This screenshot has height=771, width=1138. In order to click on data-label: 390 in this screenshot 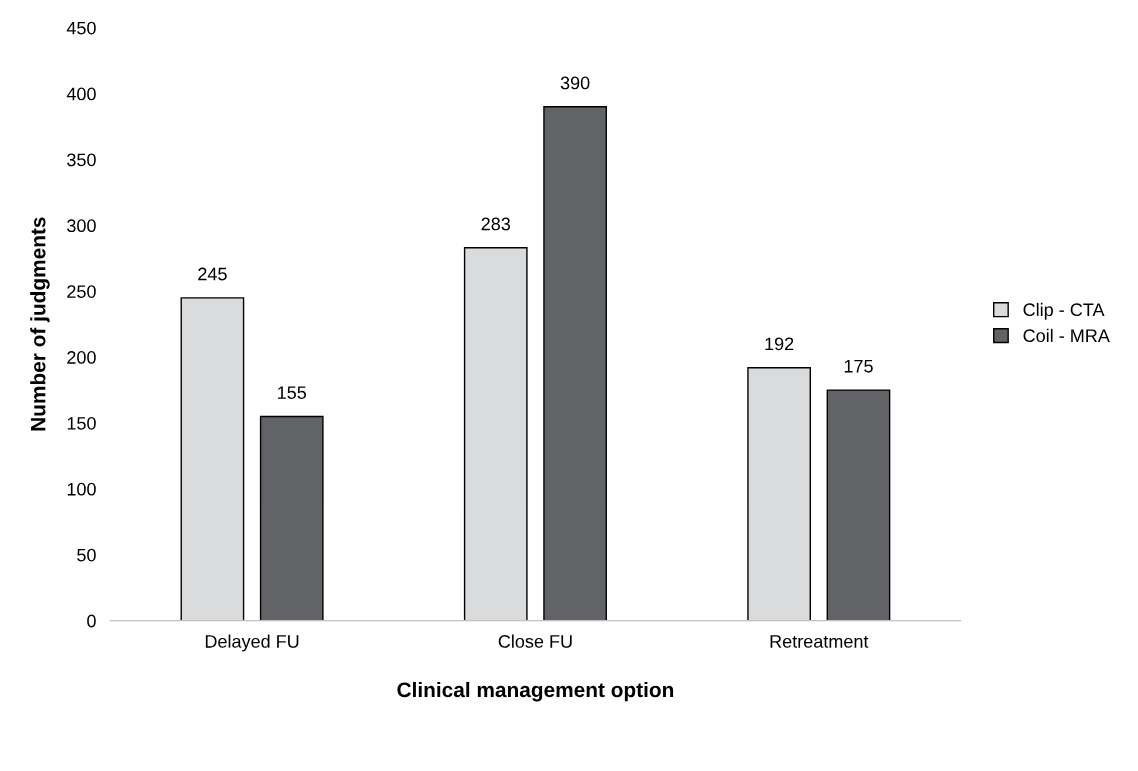, I will do `click(575, 83)`.